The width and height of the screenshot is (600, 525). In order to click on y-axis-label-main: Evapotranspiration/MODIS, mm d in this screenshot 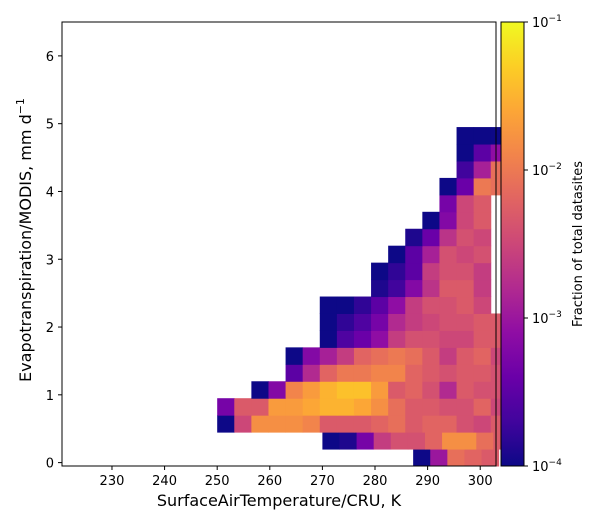, I will do `click(25, 248)`.